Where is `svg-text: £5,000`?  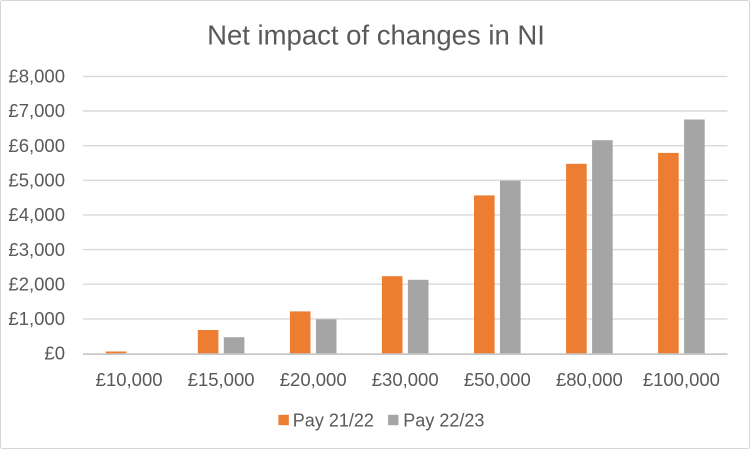 svg-text: £5,000 is located at coordinates (36, 180).